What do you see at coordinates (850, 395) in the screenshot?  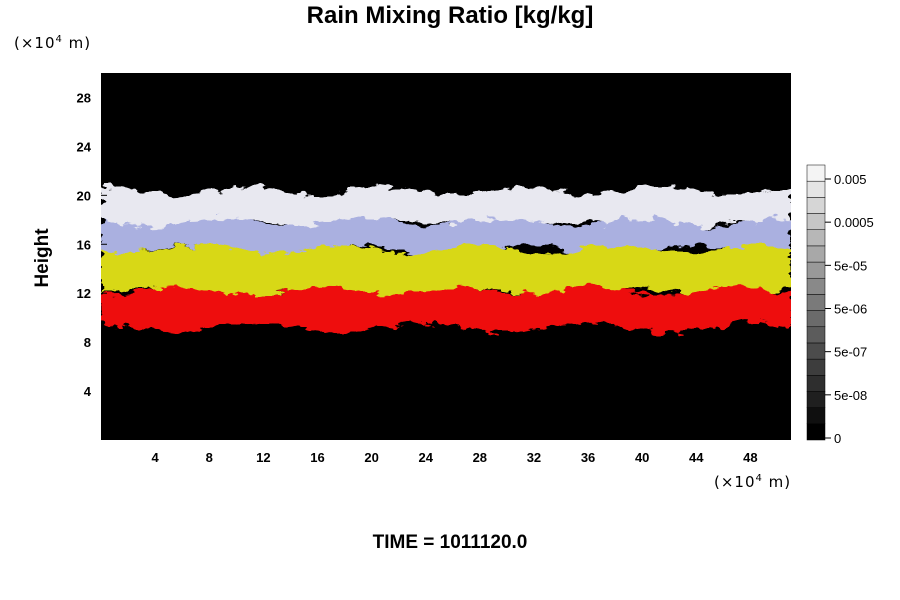 I see `colorbar-label: 5e-08` at bounding box center [850, 395].